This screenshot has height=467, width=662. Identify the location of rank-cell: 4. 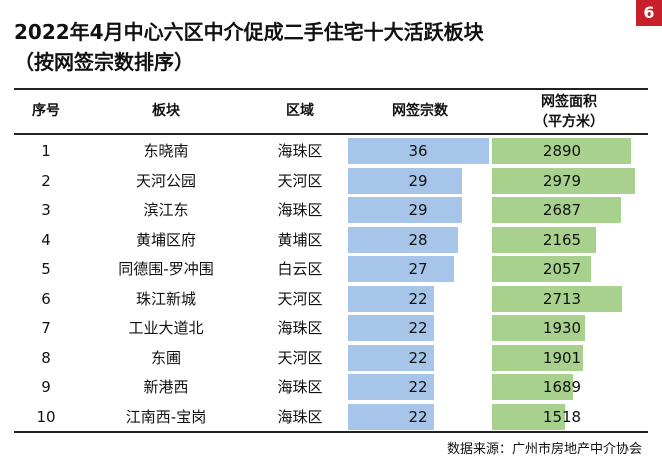
(46, 239).